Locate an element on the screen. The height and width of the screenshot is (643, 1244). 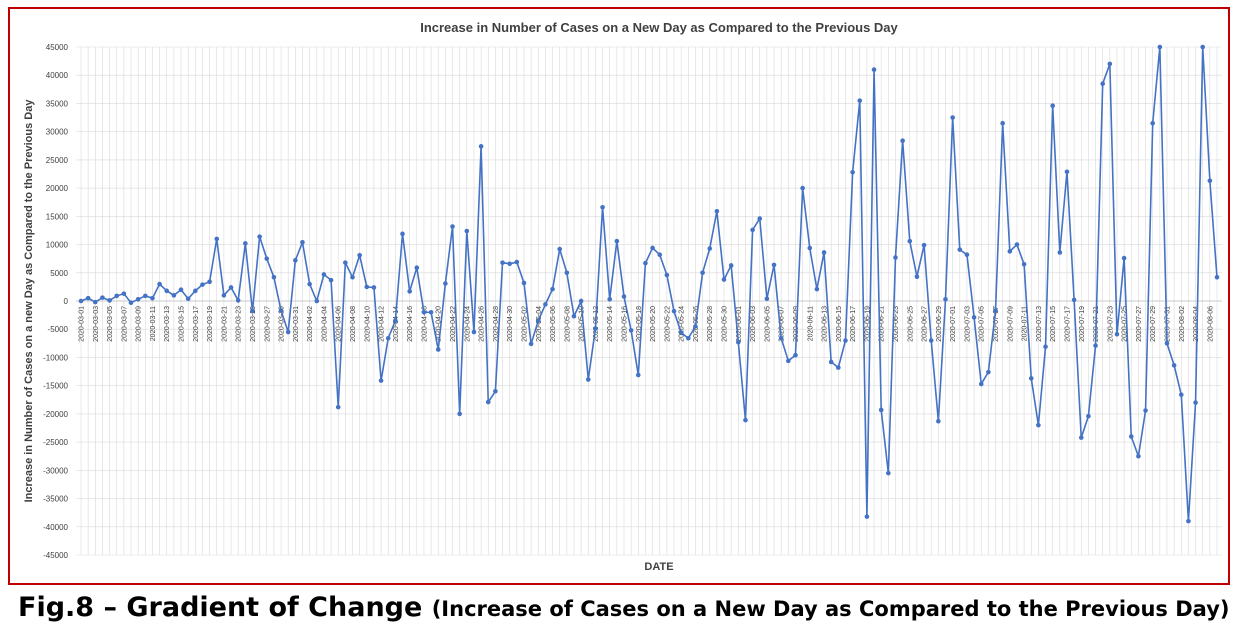
y-tick-label: 30000 is located at coordinates (57, 132).